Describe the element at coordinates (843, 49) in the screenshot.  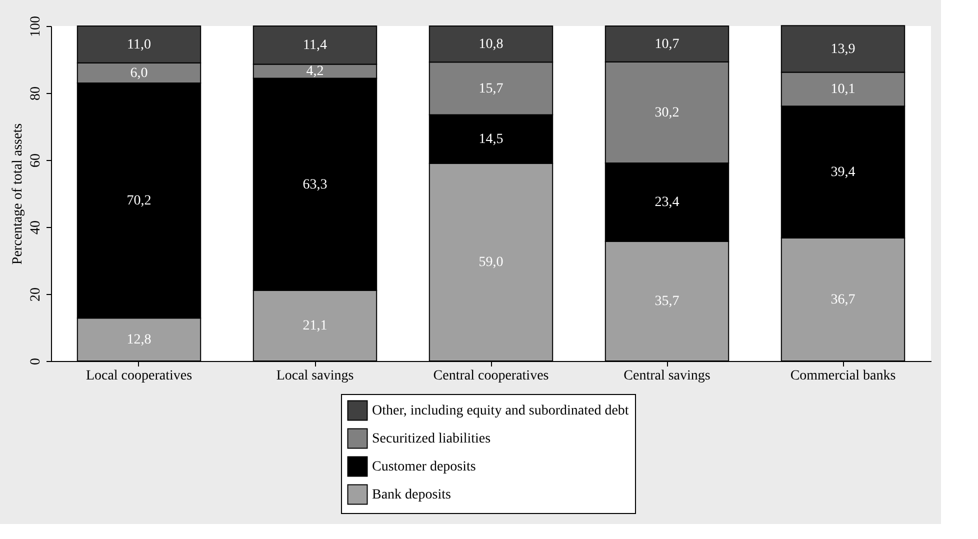
I see `data-label: 13,9` at that location.